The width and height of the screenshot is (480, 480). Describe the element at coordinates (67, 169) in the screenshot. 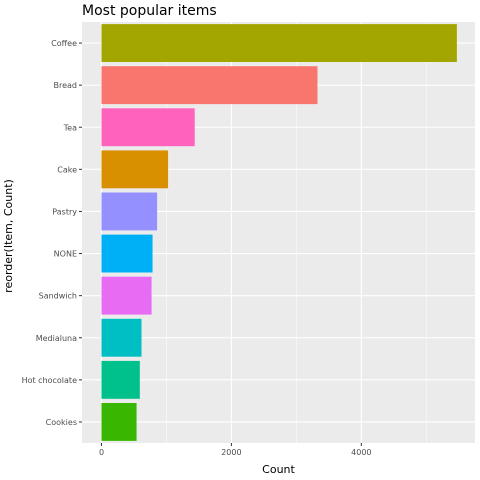

I see `y-tick-label: Cake` at that location.